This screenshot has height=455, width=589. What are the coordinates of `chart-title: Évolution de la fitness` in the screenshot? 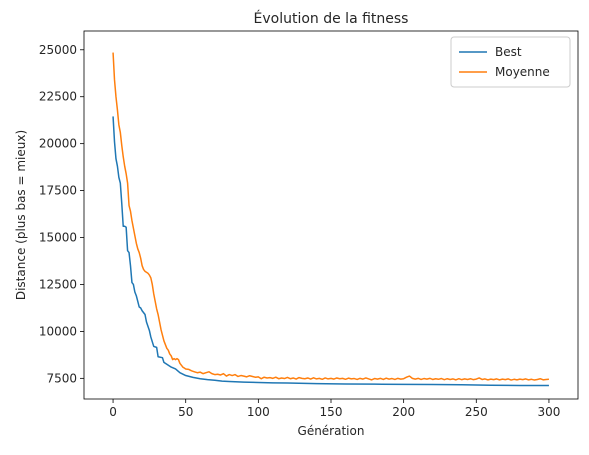 It's located at (331, 18).